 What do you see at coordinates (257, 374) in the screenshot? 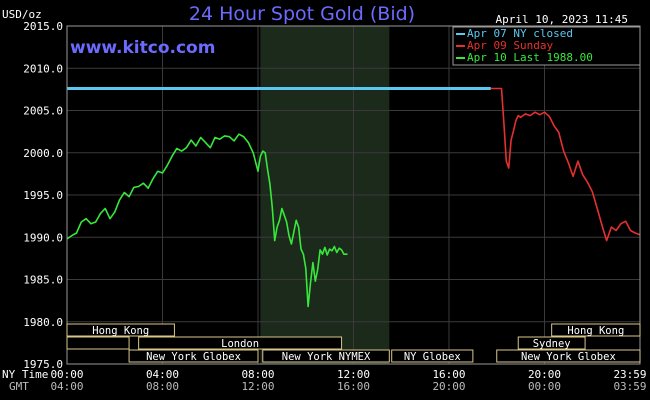
I see `x-tick-label-ny: 08:00` at bounding box center [257, 374].